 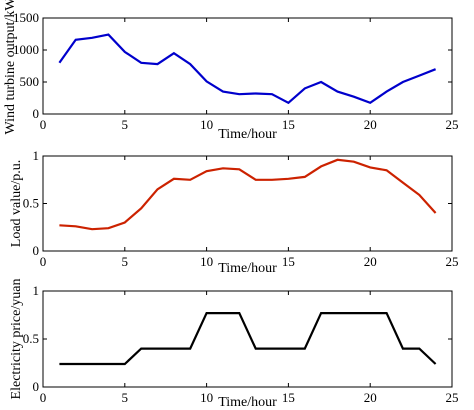 What do you see at coordinates (26, 17) in the screenshot?
I see `y-tick-label: 1500` at bounding box center [26, 17].